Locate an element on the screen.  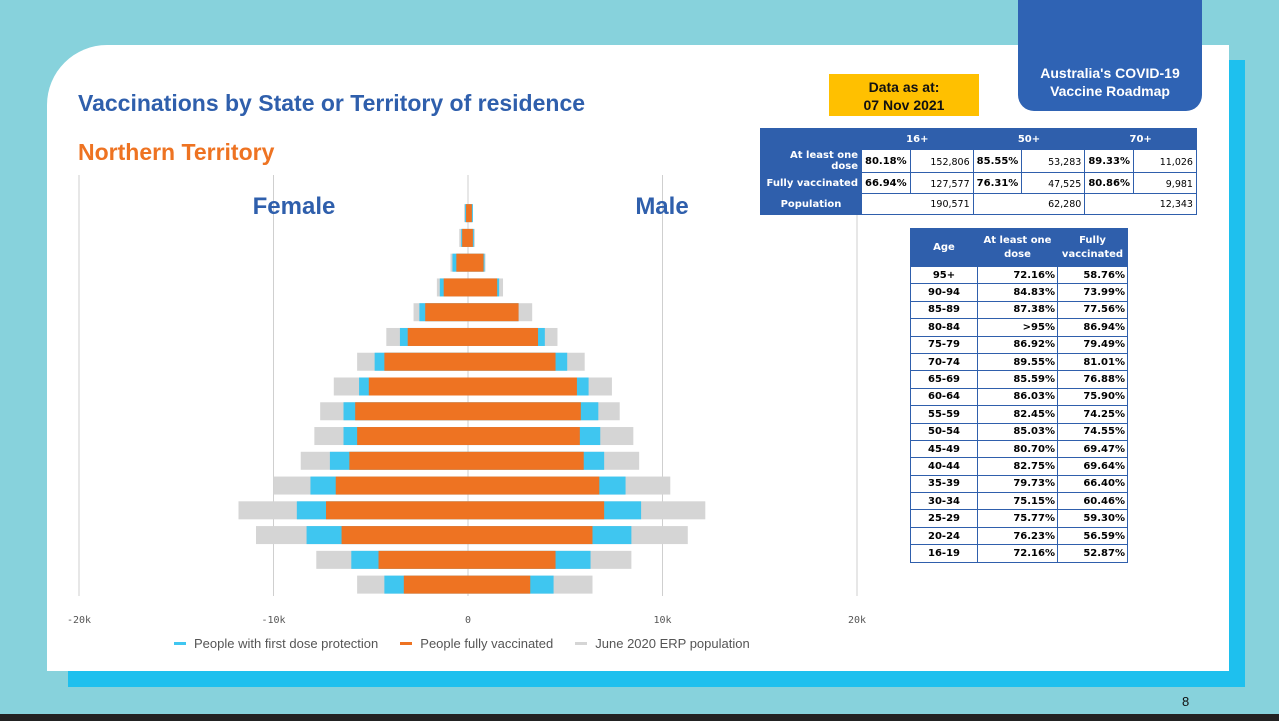
age-table-cell-fully-vaccinated: 81.01% is located at coordinates (1092, 362).